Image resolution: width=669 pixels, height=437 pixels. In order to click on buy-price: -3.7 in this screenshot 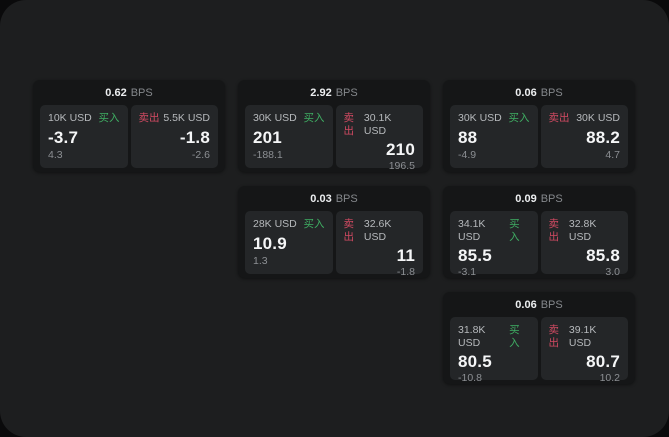, I will do `click(63, 137)`.